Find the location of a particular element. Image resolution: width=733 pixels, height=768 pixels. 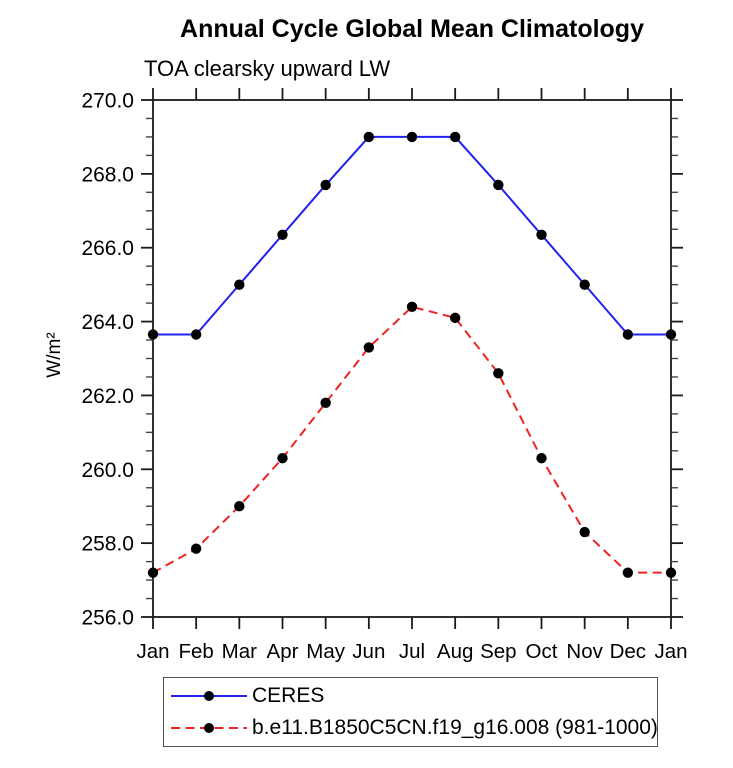

legend-line-sample-dashed is located at coordinates (209, 728).